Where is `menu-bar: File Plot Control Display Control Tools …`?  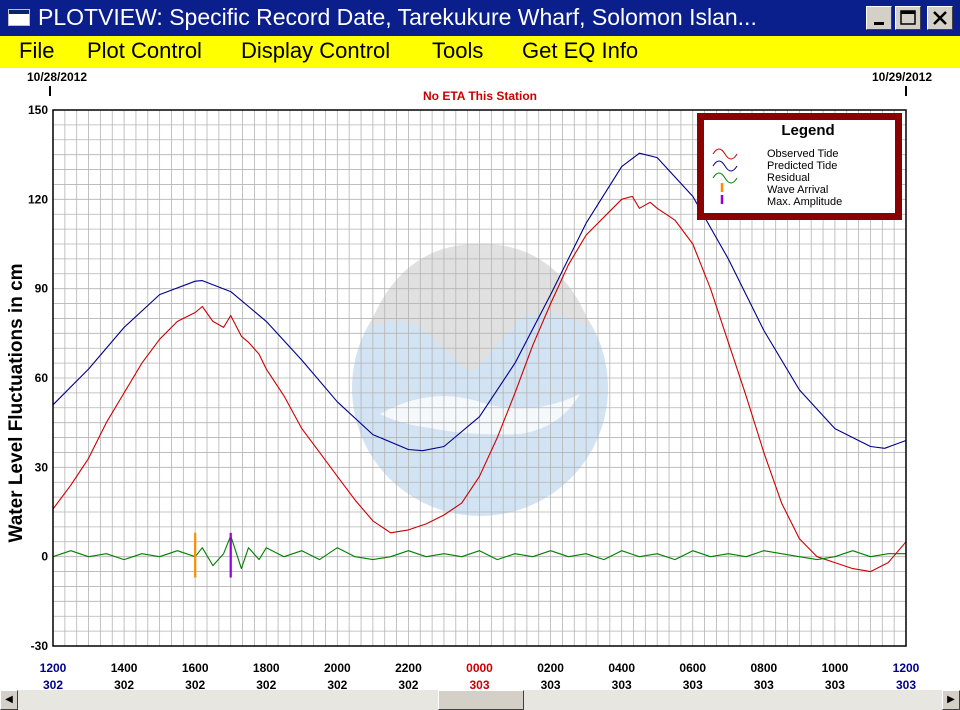
menu-bar: File Plot Control Display Control Tools … is located at coordinates (480, 52).